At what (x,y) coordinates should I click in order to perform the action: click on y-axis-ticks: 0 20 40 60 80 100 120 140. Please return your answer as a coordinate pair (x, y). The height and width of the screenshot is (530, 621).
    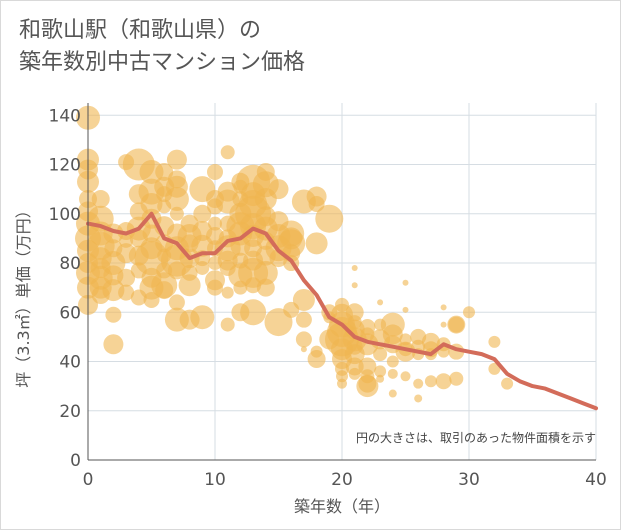
    Looking at the image, I should click on (65, 288).